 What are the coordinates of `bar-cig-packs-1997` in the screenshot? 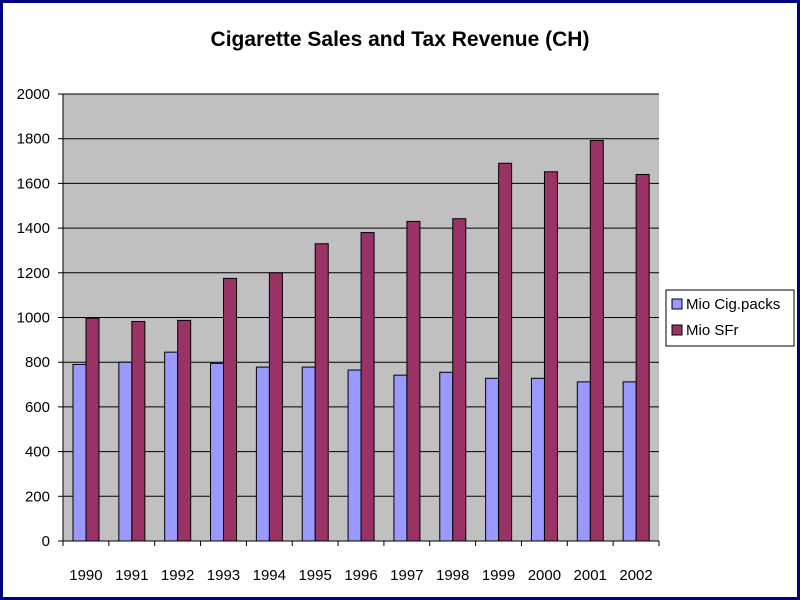 It's located at (400, 458).